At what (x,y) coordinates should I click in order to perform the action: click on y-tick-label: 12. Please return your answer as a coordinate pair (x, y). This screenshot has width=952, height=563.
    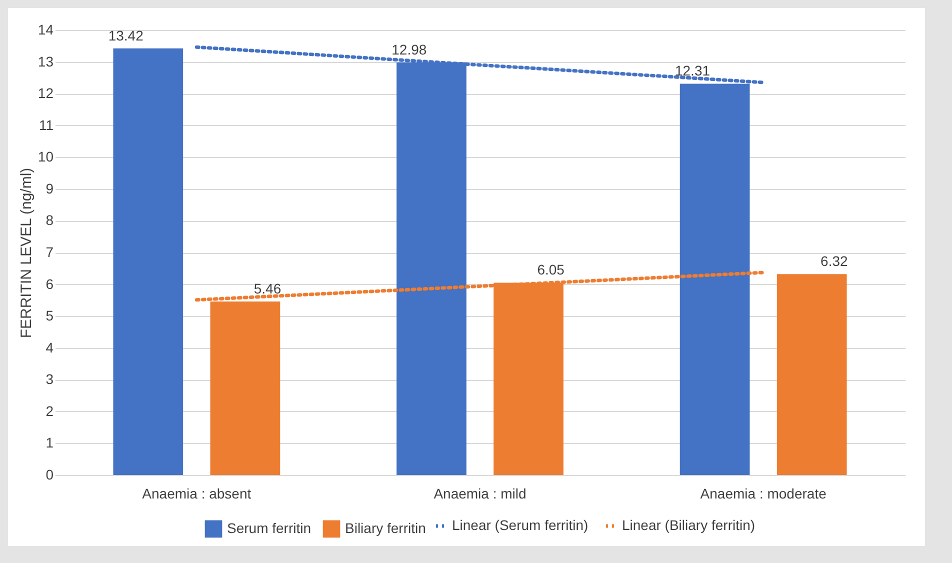
    Looking at the image, I should click on (46, 93).